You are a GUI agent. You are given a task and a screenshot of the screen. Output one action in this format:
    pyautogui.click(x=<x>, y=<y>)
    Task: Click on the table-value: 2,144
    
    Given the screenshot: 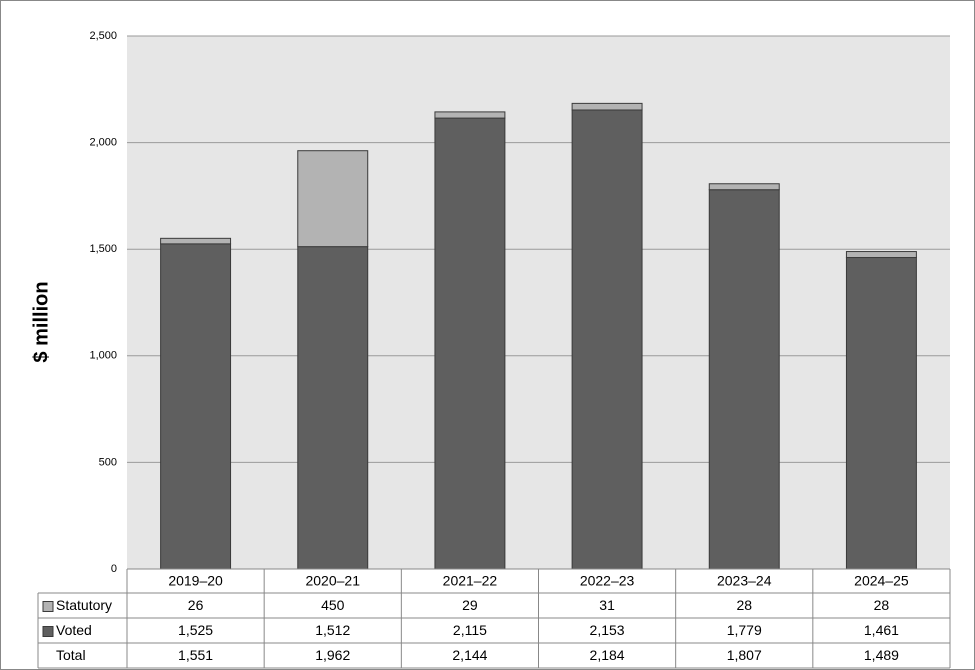 What is the action you would take?
    pyautogui.click(x=469, y=655)
    